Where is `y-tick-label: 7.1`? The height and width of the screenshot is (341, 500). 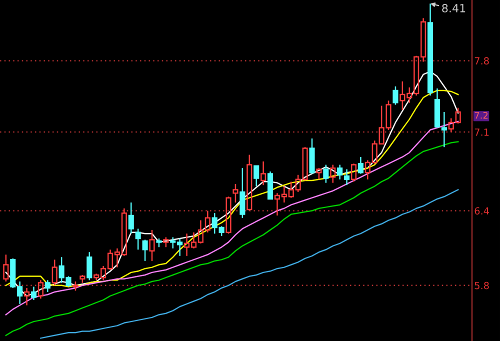
y-tick-label: 7.1 is located at coordinates (481, 132).